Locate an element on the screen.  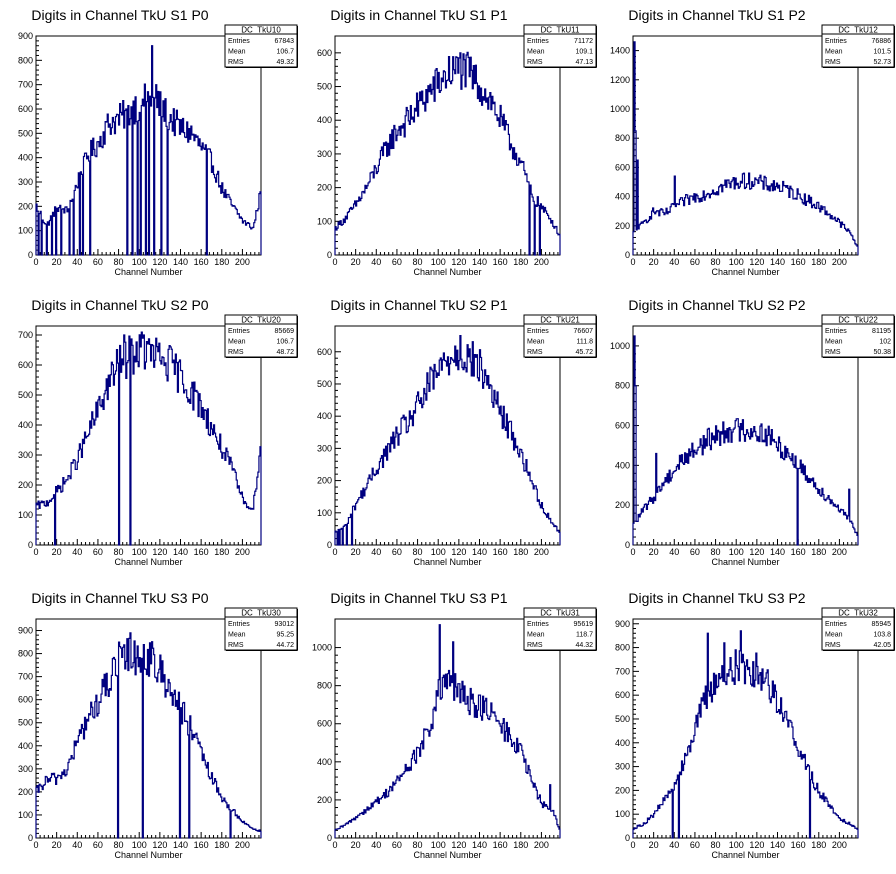
stats-value-mean: 101.5 is located at coordinates (882, 52).